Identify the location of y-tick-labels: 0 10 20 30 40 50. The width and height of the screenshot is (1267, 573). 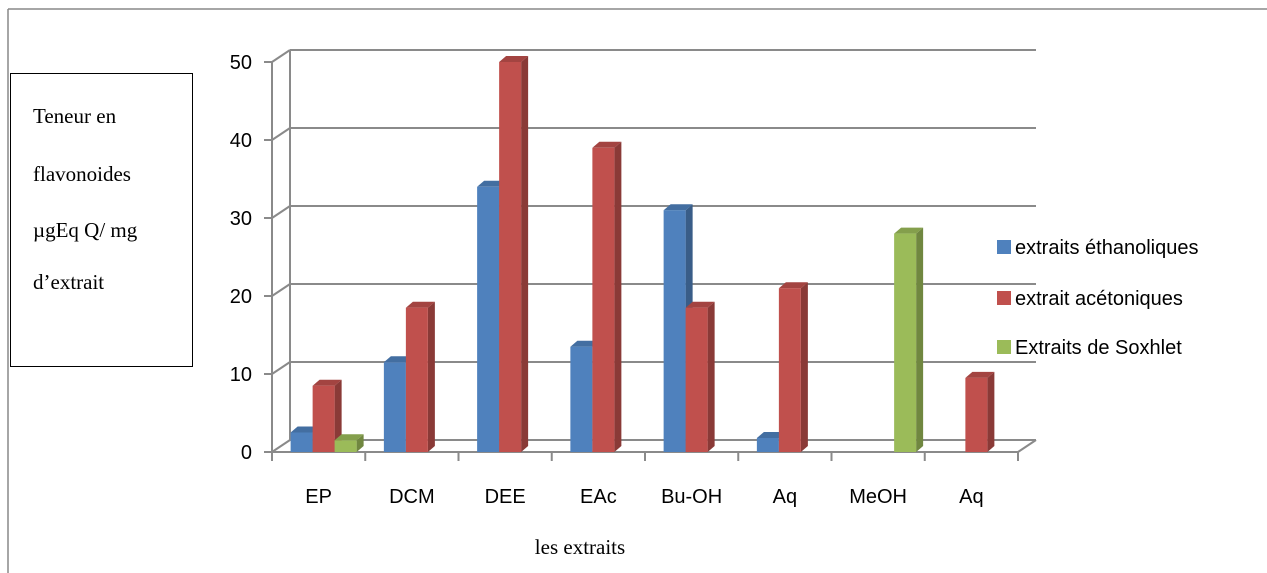
(241, 258).